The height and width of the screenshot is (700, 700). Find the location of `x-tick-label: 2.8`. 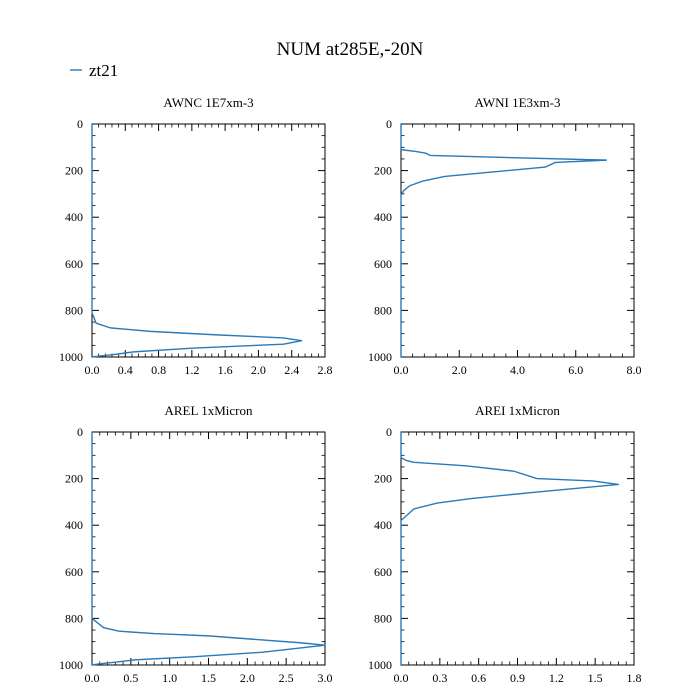

x-tick-label: 2.8 is located at coordinates (325, 370).